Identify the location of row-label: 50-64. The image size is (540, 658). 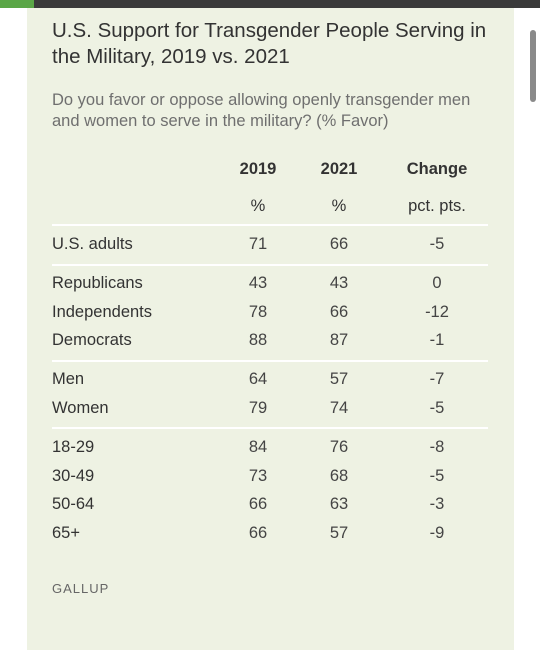
(73, 504).